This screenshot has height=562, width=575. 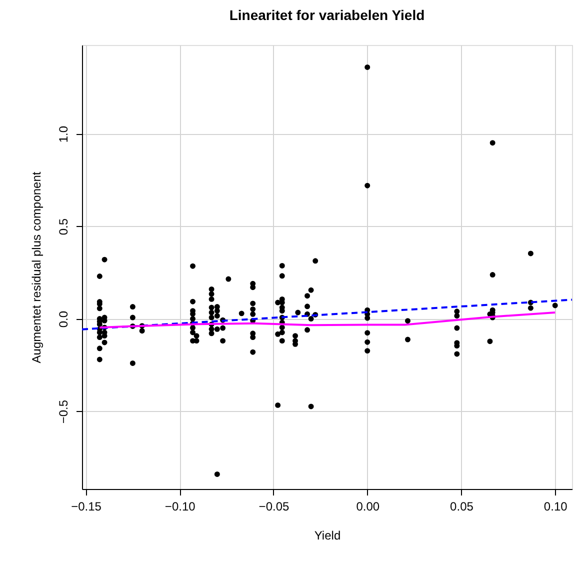 What do you see at coordinates (63, 134) in the screenshot?
I see `y-tick-label: 1.0` at bounding box center [63, 134].